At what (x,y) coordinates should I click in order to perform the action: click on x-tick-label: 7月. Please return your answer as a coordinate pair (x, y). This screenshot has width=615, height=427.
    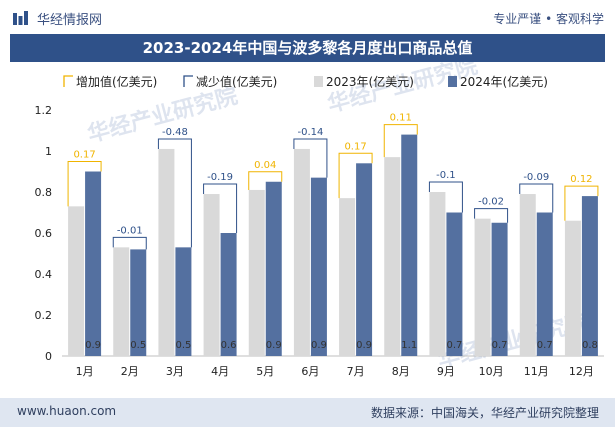
    Looking at the image, I should click on (356, 371).